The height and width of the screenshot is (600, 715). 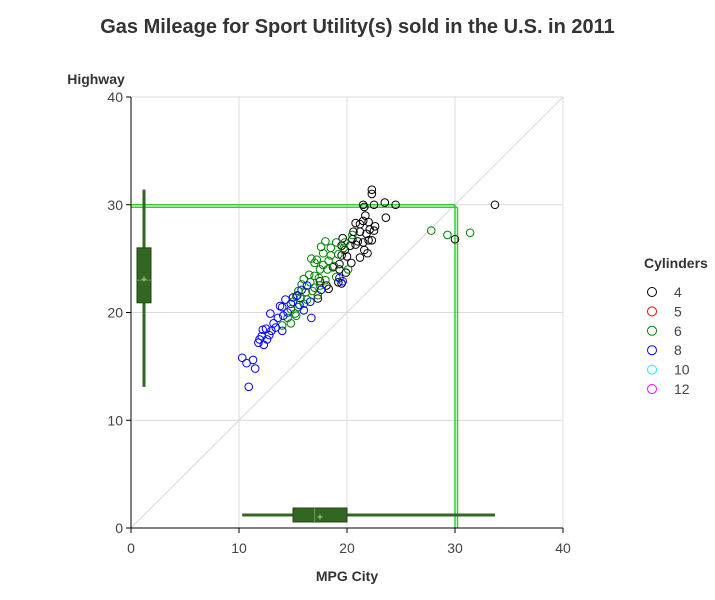 What do you see at coordinates (144, 279) in the screenshot?
I see `boxplot-y-mean` at bounding box center [144, 279].